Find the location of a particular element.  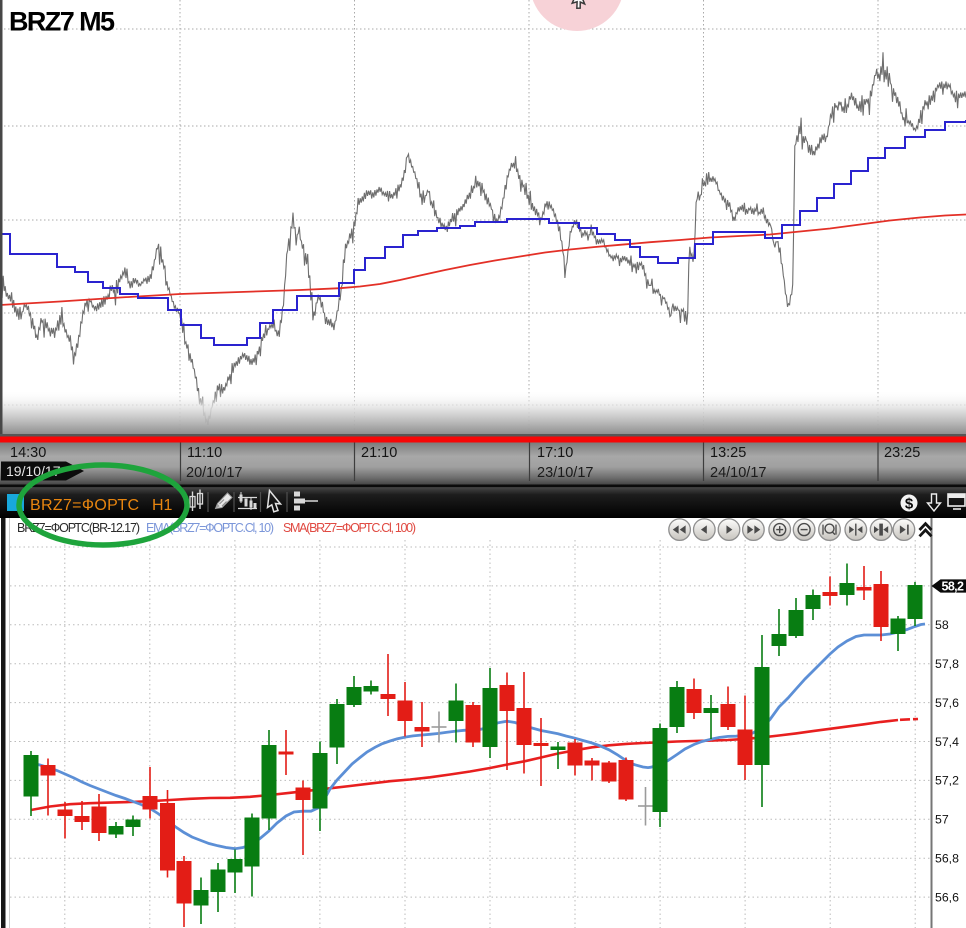

svg-text: 58 is located at coordinates (942, 625).